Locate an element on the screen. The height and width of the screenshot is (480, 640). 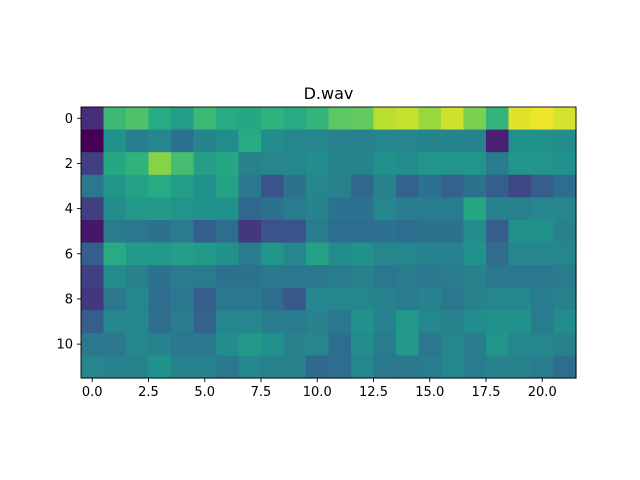
x-tick-label: 12.5 is located at coordinates (373, 392).